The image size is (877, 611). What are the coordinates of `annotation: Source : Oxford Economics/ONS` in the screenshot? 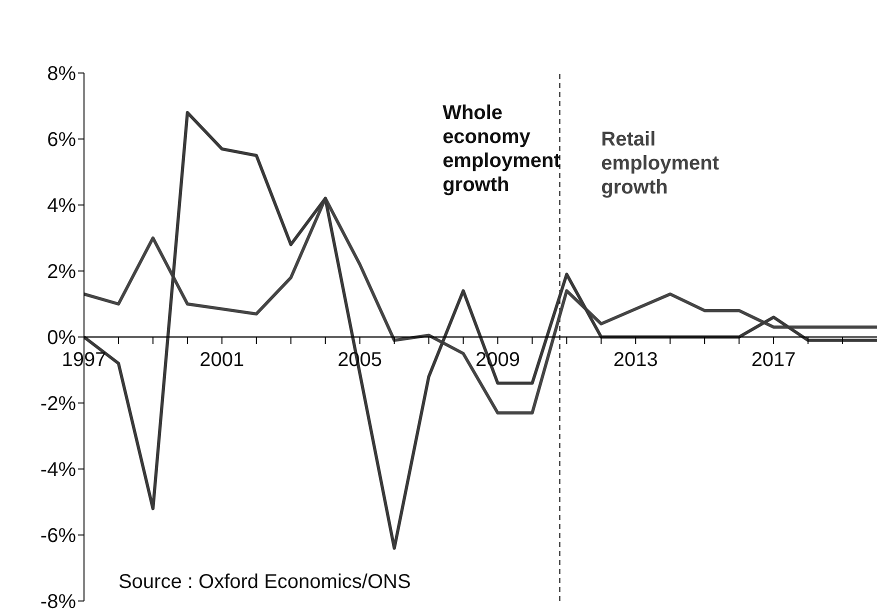 It's located at (264, 581).